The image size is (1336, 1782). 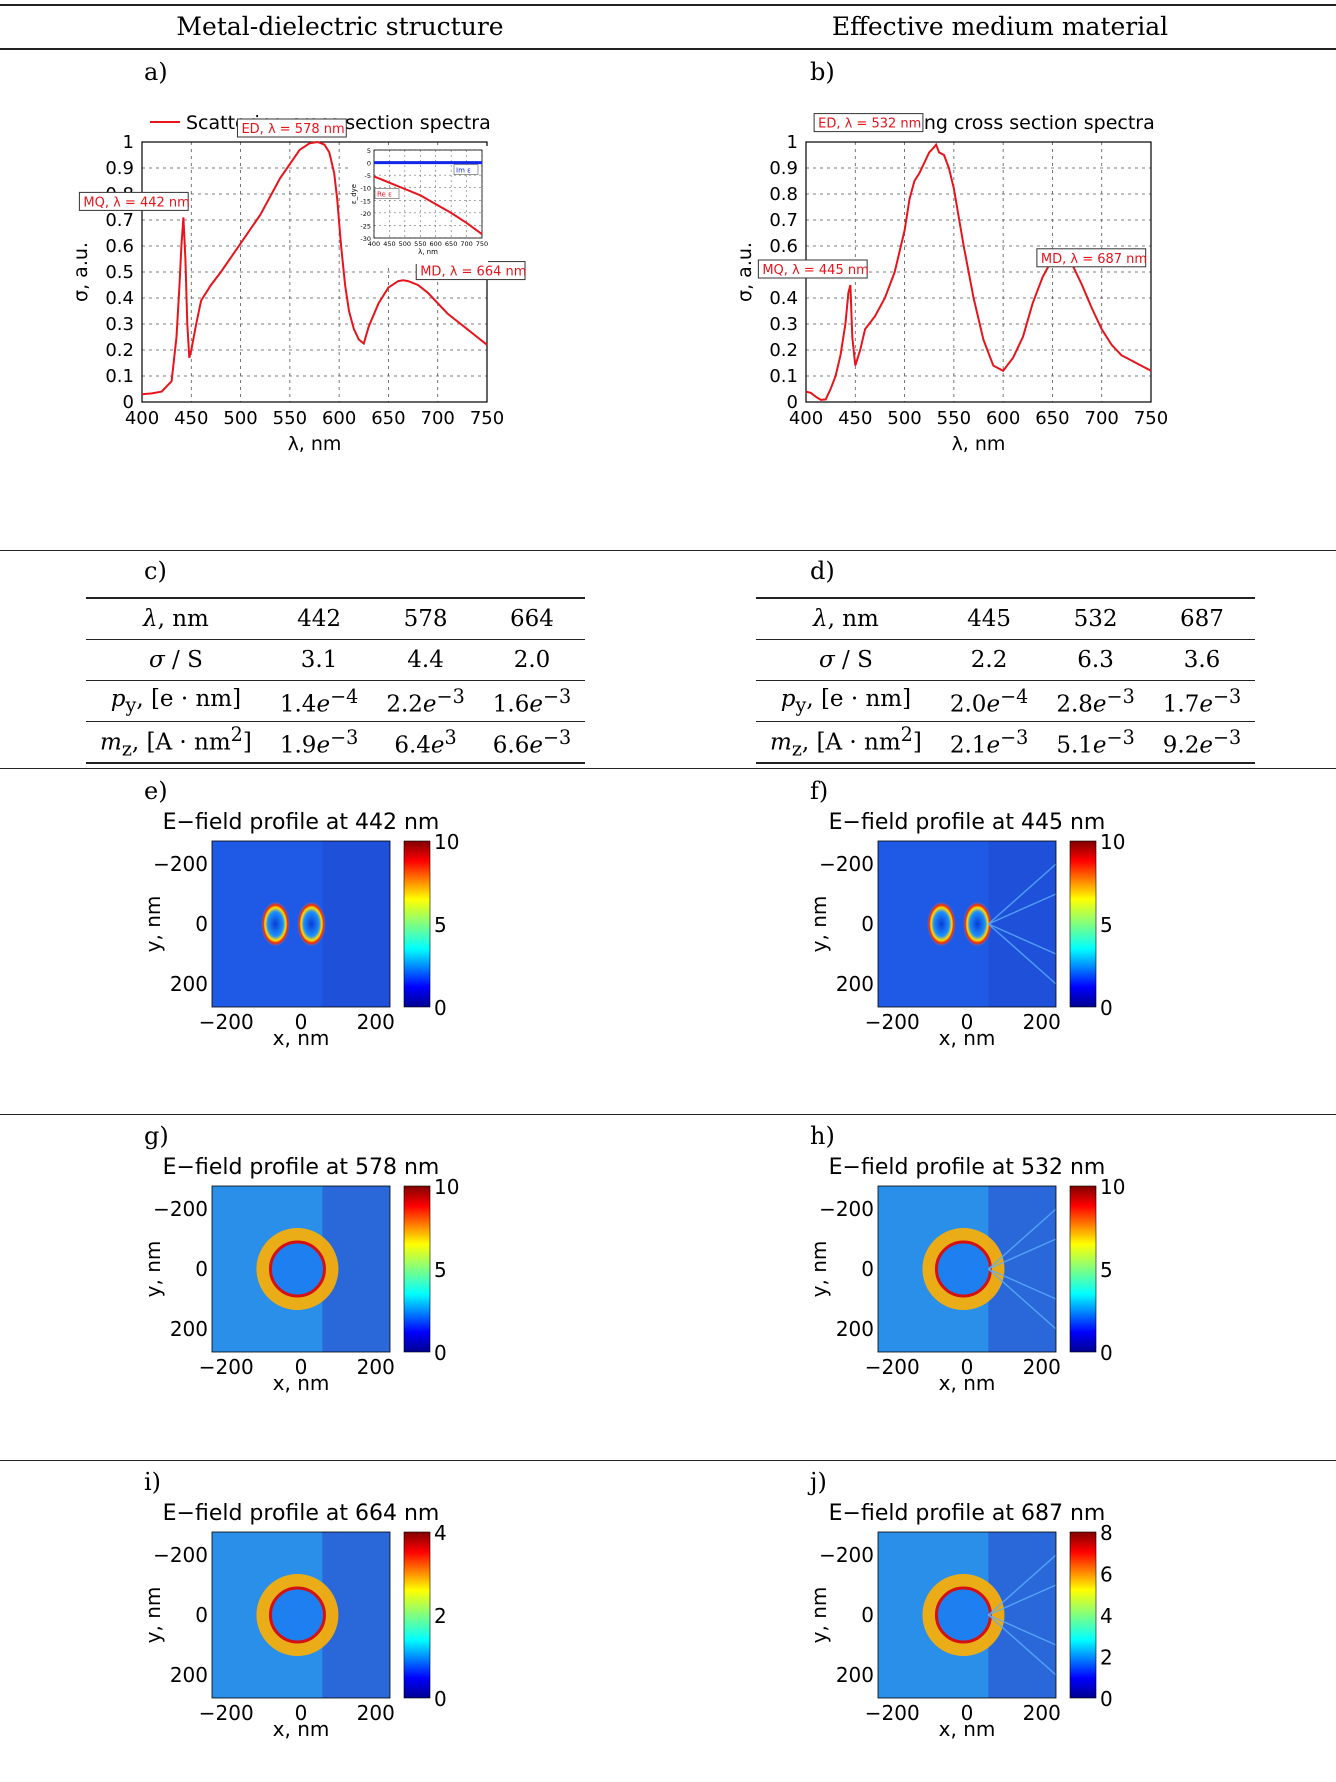 I want to click on cell-value: 2.2, so click(x=989, y=660).